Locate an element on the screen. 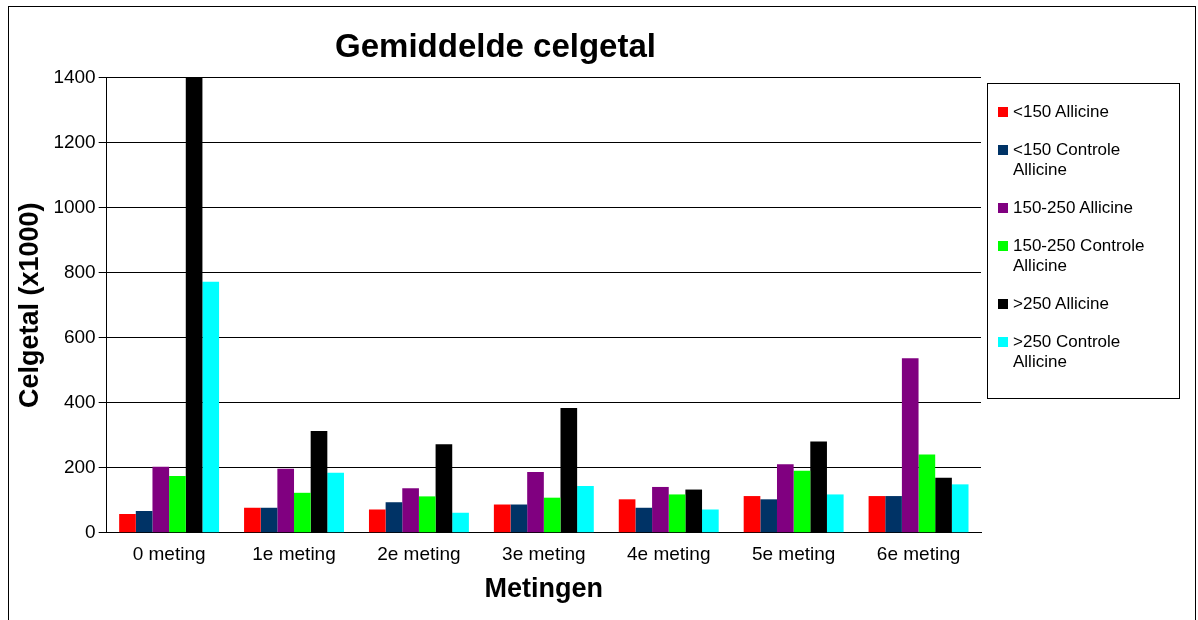 The height and width of the screenshot is (620, 1198). x-tick-label: 2e meting is located at coordinates (419, 554).